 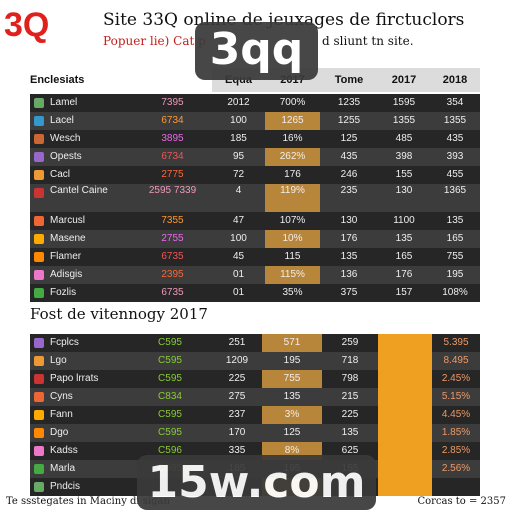 What do you see at coordinates (172, 139) in the screenshot?
I see `cell: 3895` at bounding box center [172, 139].